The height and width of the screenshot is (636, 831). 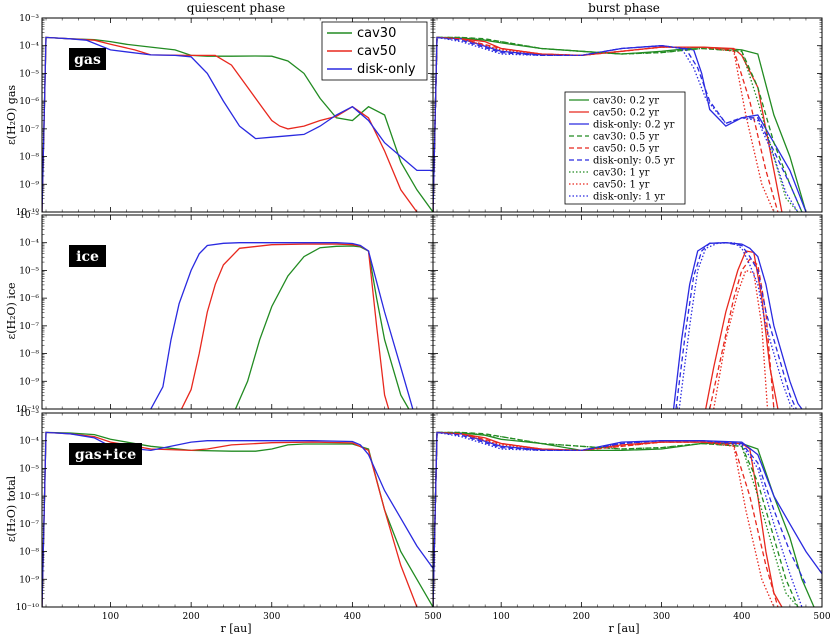 I want to click on ylabel-gas: ε(H₂O) gas, so click(x=11, y=115).